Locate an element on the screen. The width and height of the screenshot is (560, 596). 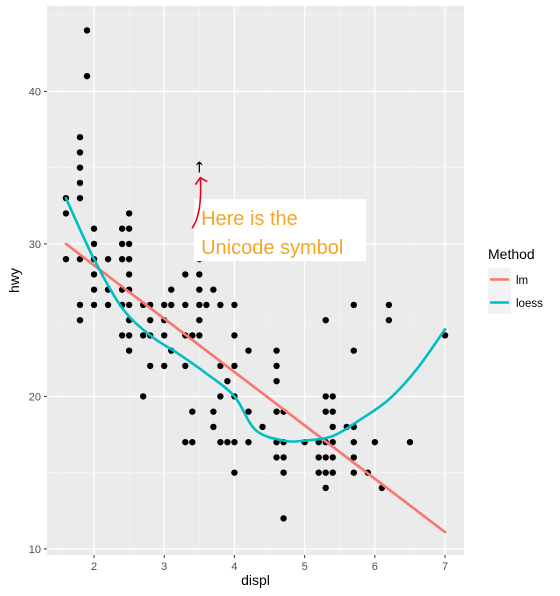
annotation-line: Unicode symbol is located at coordinates (272, 248).